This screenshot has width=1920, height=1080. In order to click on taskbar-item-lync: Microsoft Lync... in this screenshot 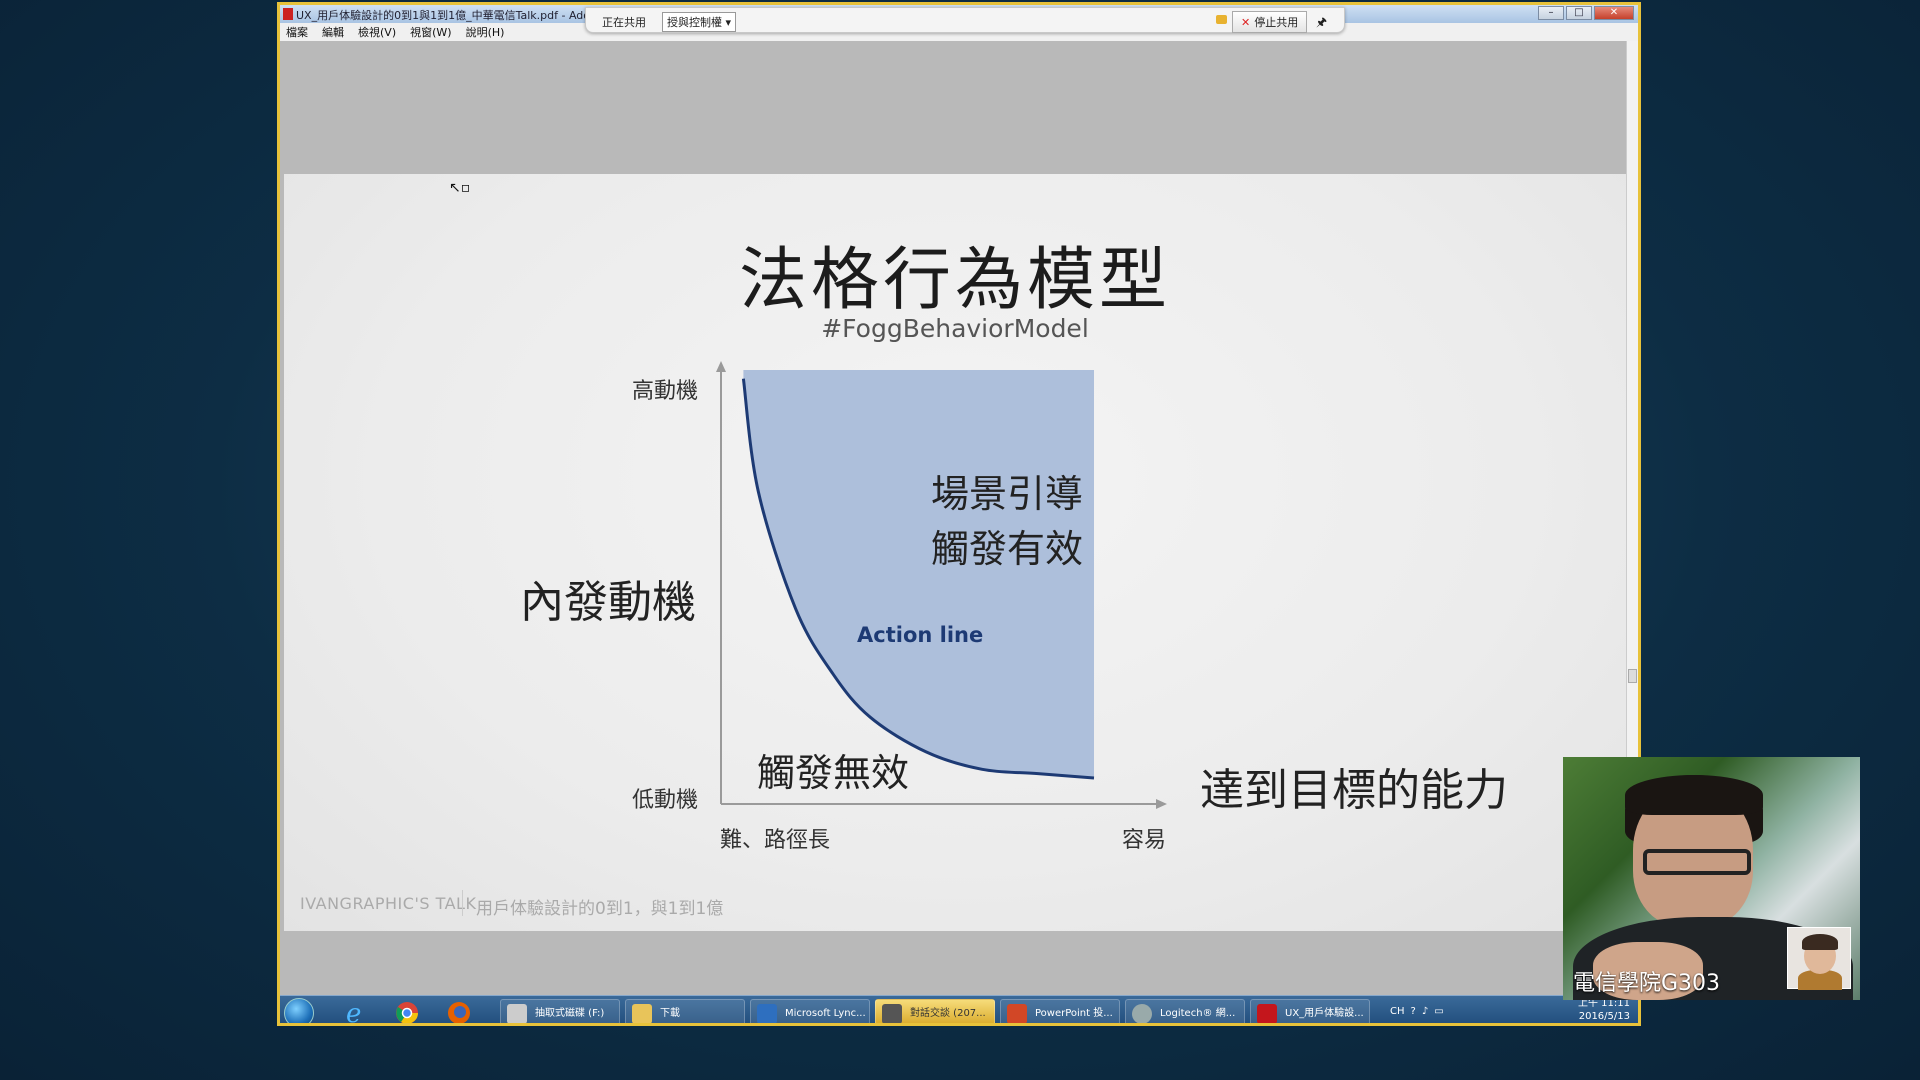, I will do `click(810, 1011)`.